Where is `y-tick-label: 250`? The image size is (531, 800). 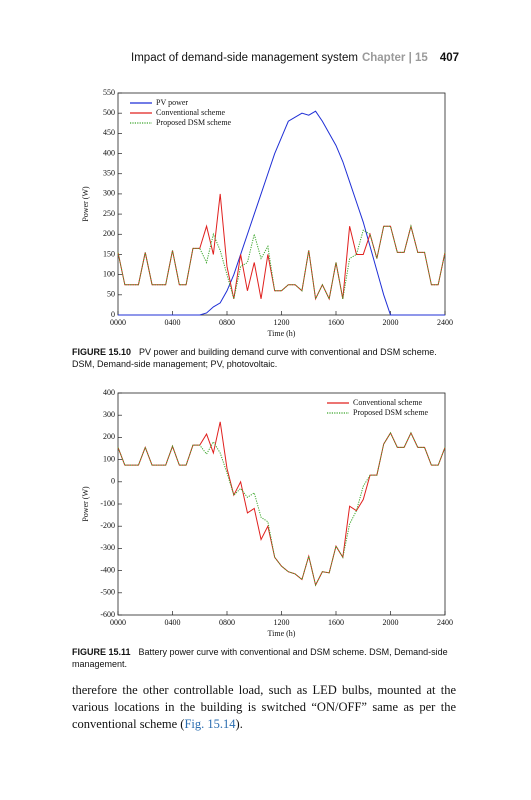
y-tick-label: 250 is located at coordinates (109, 213).